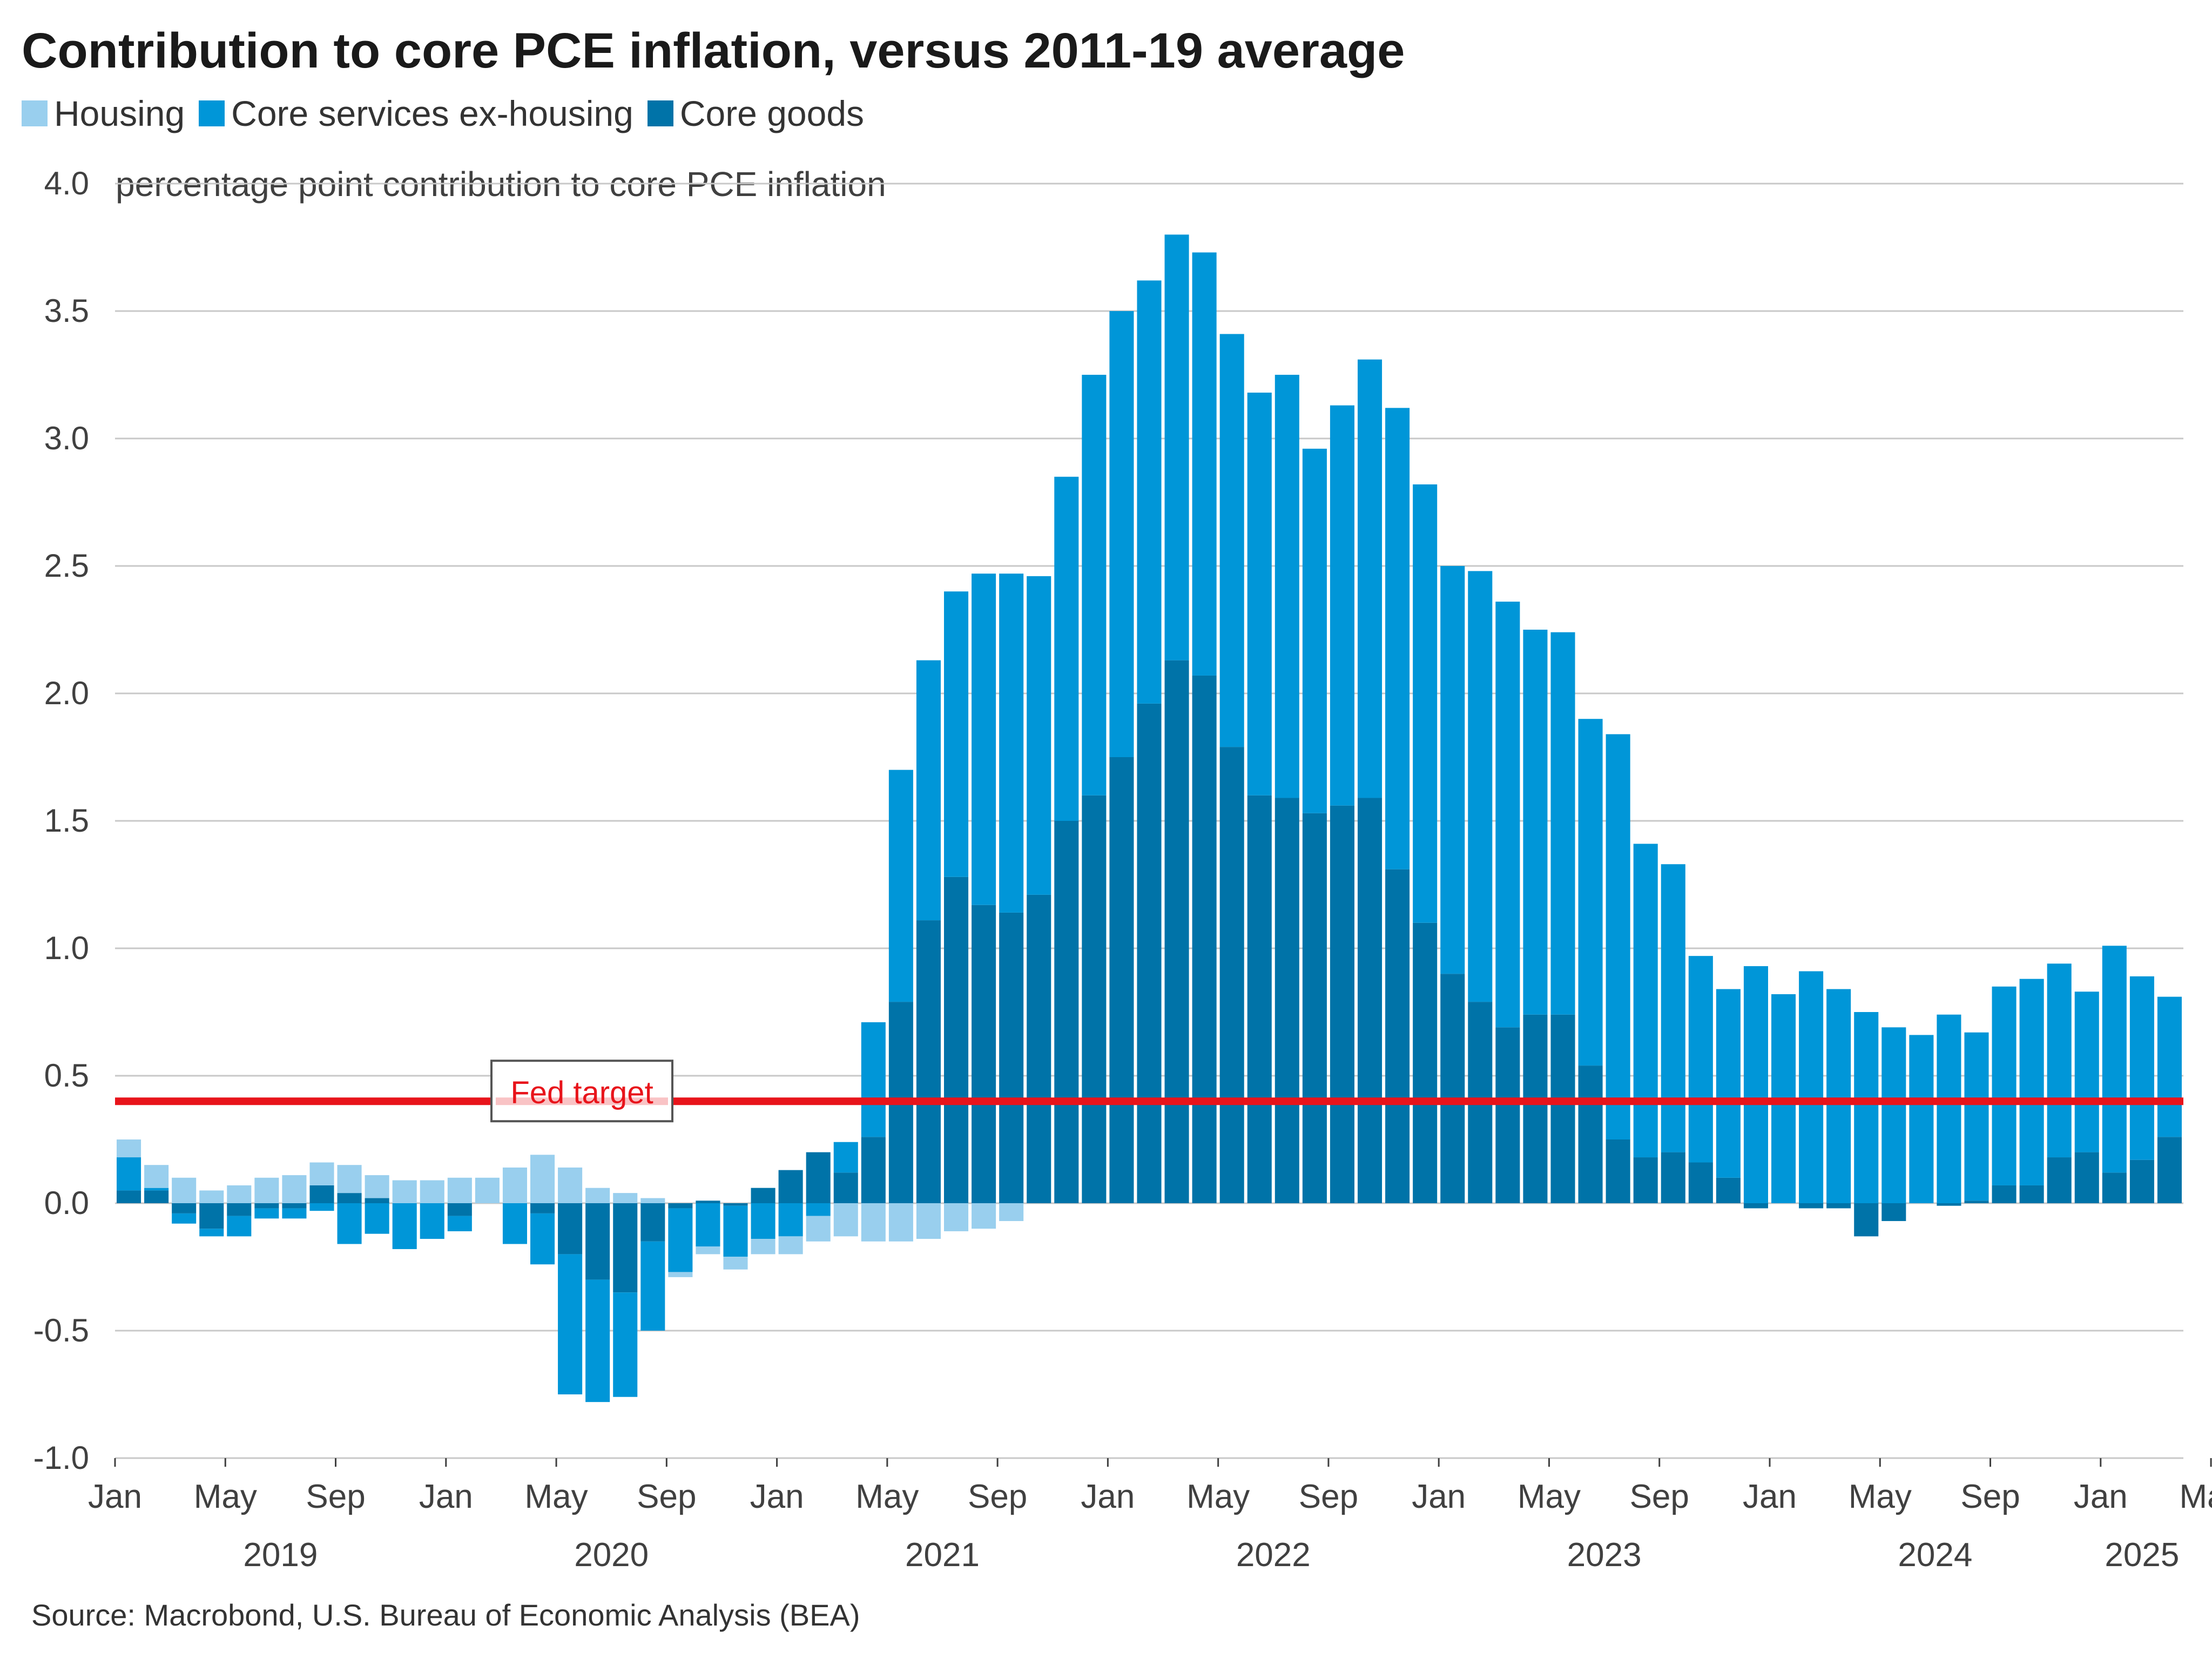 This screenshot has width=2212, height=1659. Describe the element at coordinates (432, 113) in the screenshot. I see `legend-label-core-services: Core services ex-housing` at that location.